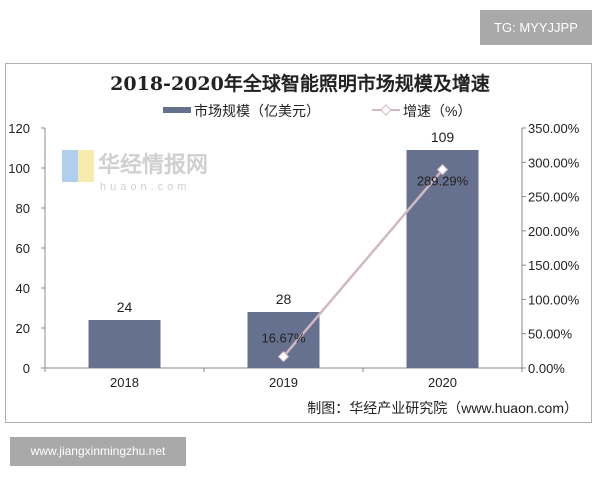 The height and width of the screenshot is (480, 600). What do you see at coordinates (300, 83) in the screenshot?
I see `chart-title: 2018-2020年全球智能照明市场规模及增速` at bounding box center [300, 83].